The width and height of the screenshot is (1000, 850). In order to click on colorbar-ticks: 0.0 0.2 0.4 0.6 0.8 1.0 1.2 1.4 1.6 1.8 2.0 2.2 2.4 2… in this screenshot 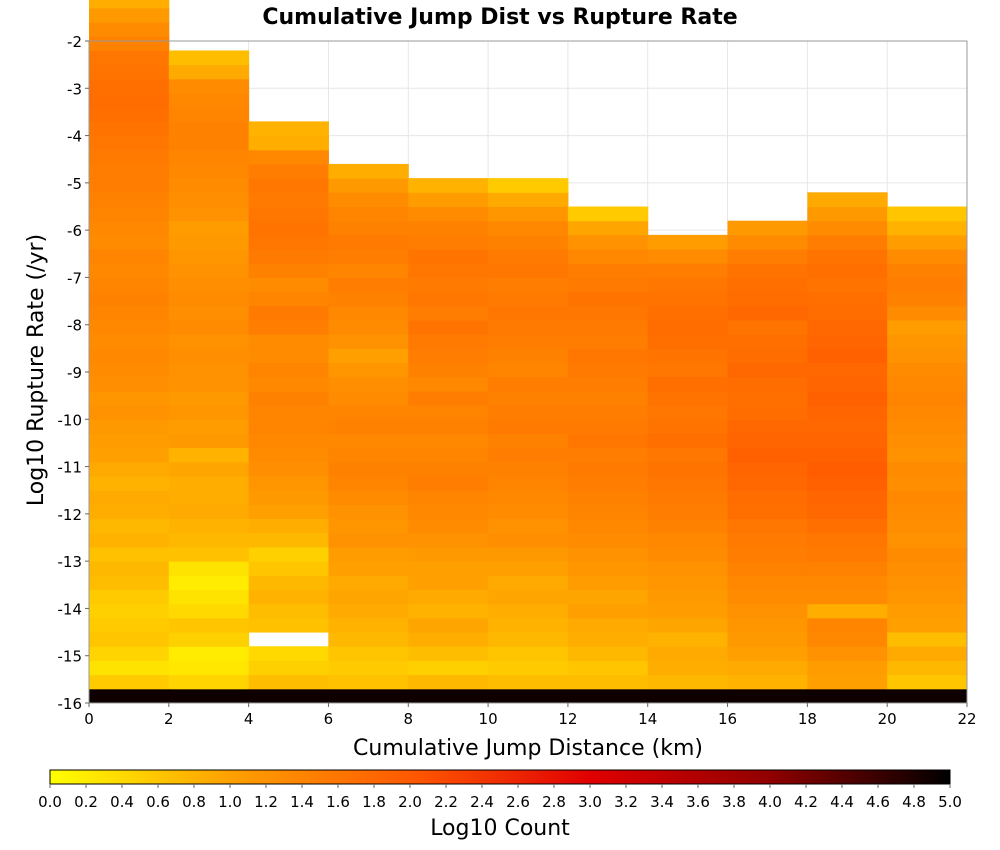, I will do `click(500, 797)`.